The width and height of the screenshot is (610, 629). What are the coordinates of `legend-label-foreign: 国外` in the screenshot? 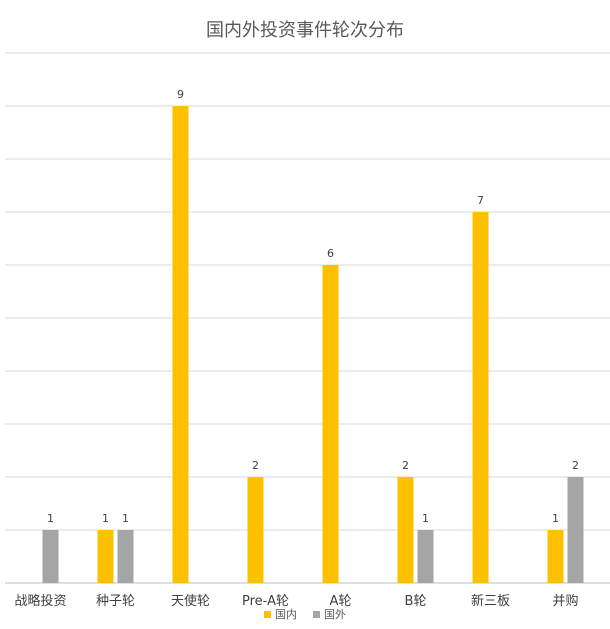 It's located at (335, 614).